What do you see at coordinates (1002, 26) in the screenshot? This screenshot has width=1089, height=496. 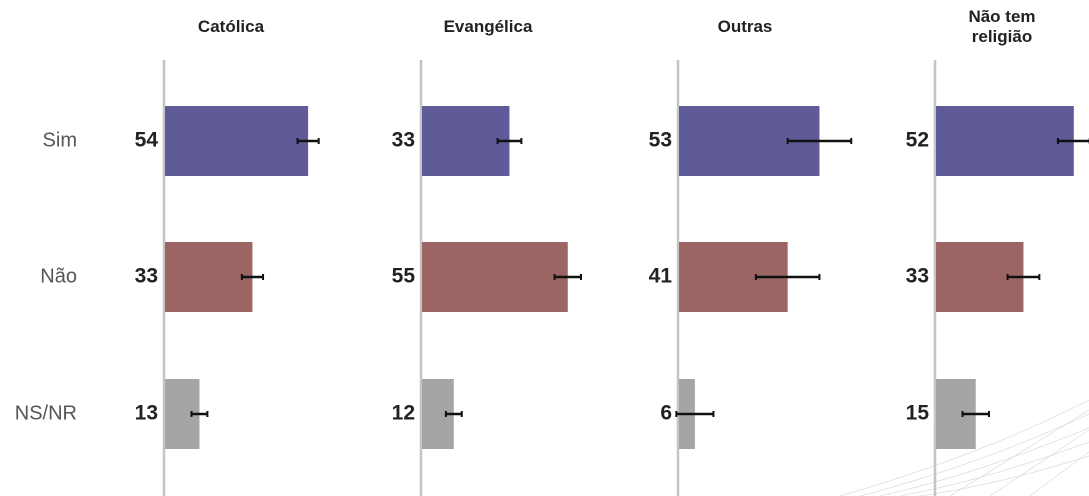 I see `panel-title: Não tem religião` at bounding box center [1002, 26].